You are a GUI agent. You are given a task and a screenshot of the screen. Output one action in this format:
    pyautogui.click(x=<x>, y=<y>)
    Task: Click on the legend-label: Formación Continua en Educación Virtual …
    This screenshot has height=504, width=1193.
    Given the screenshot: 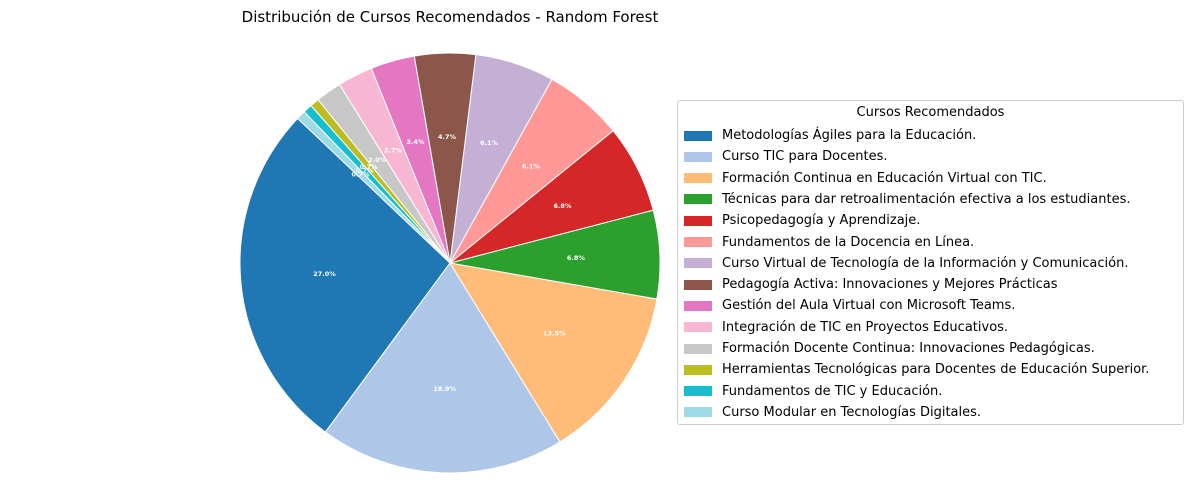 What is the action you would take?
    pyautogui.click(x=884, y=178)
    